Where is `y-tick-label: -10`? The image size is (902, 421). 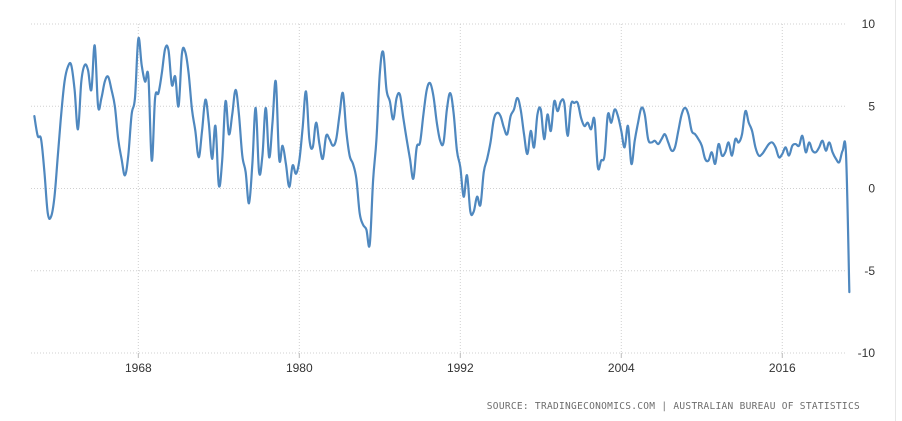
y-tick-label: -10 is located at coordinates (867, 353).